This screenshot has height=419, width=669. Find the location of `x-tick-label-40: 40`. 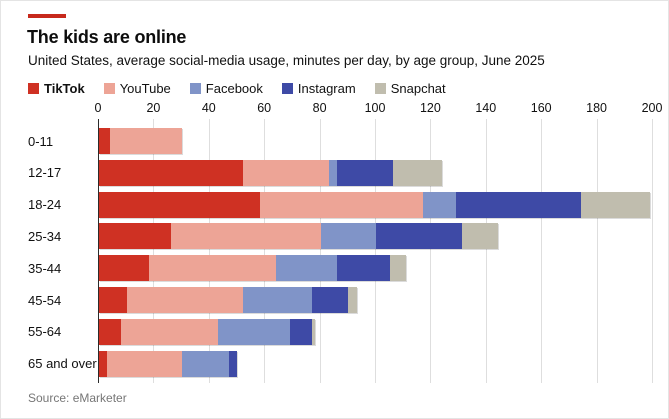

x-tick-label-40: 40 is located at coordinates (208, 108).